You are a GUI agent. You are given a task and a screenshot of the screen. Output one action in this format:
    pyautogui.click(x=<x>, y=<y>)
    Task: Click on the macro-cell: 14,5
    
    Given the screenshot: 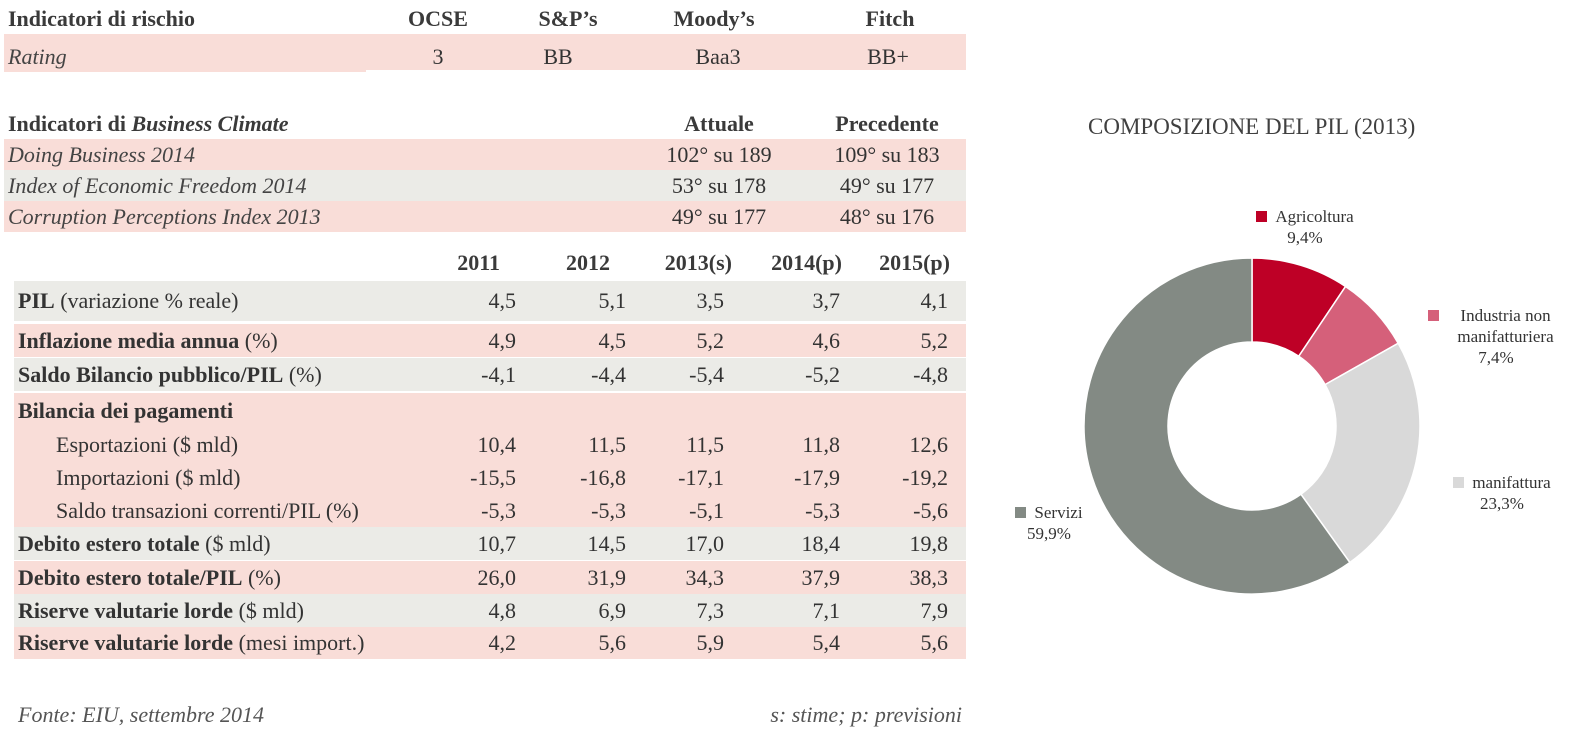 What is the action you would take?
    pyautogui.click(x=607, y=543)
    